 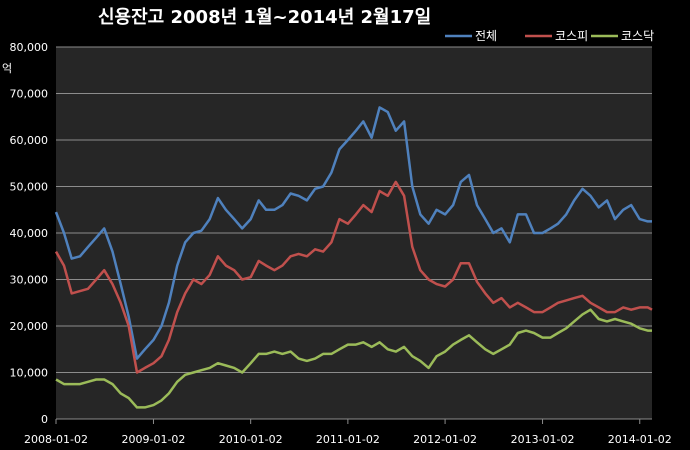 I want to click on y-tick-label: 30,000, so click(x=29, y=280).